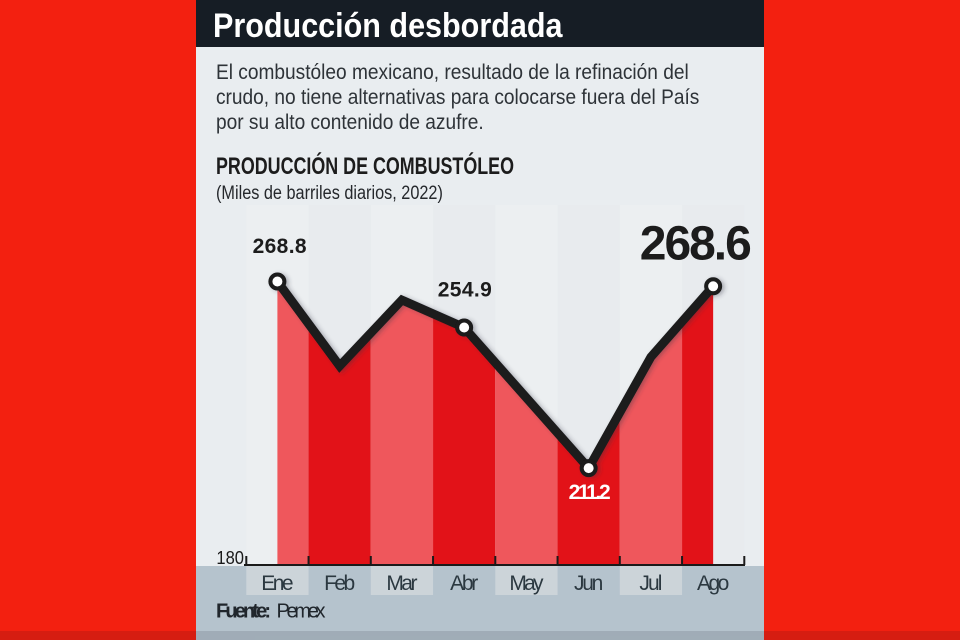 The height and width of the screenshot is (640, 960). I want to click on svg-text: Jul, so click(650, 583).